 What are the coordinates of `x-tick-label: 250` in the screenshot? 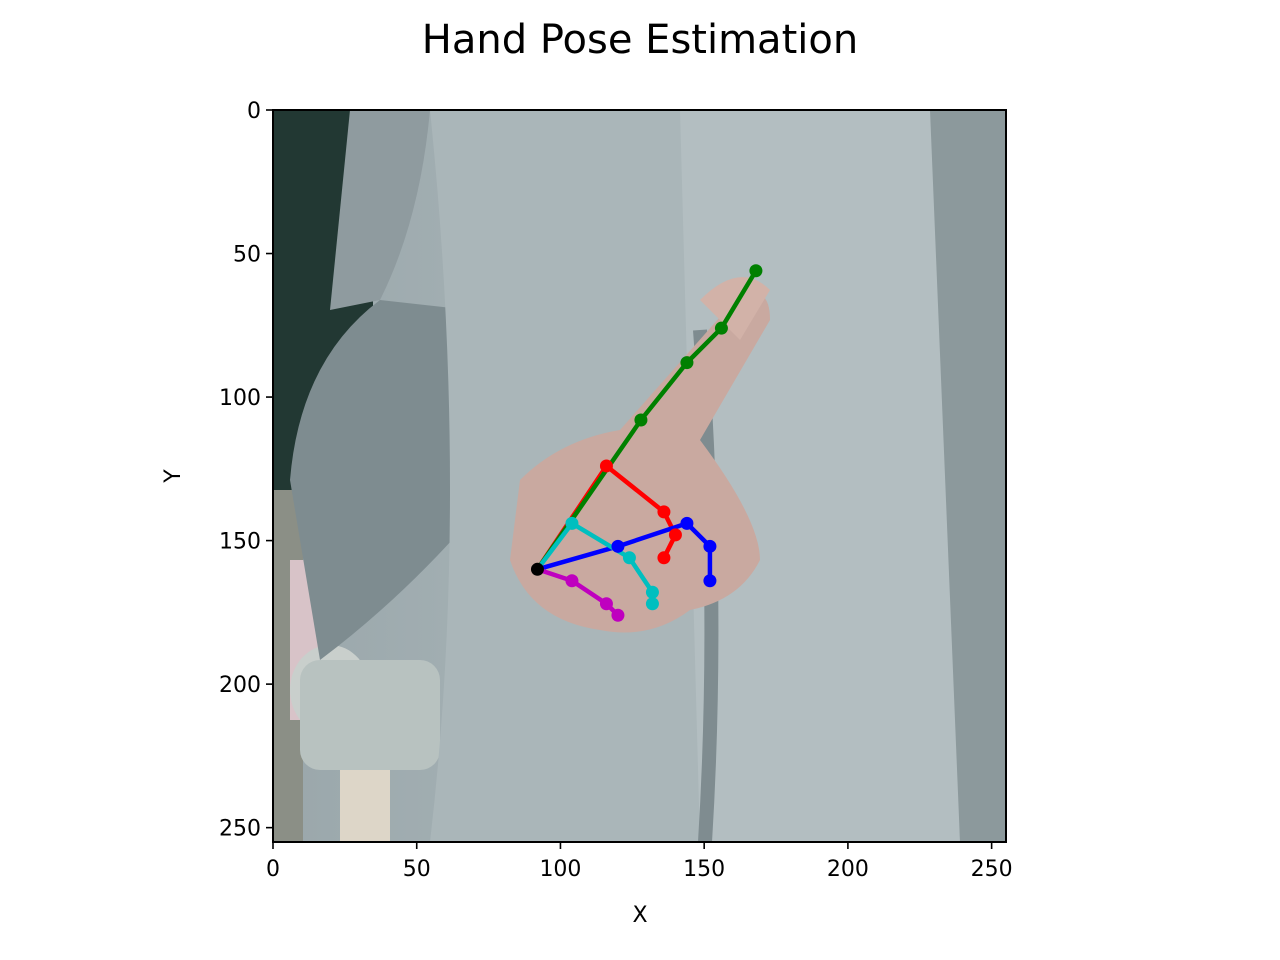 It's located at (992, 869).